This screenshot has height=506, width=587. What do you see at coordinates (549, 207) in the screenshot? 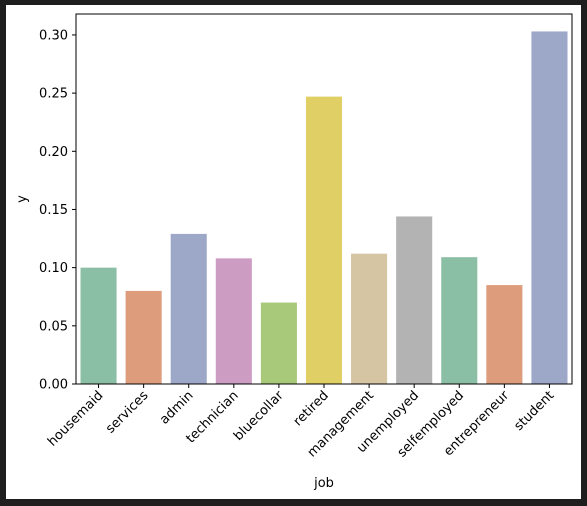
I see `bar-student` at bounding box center [549, 207].